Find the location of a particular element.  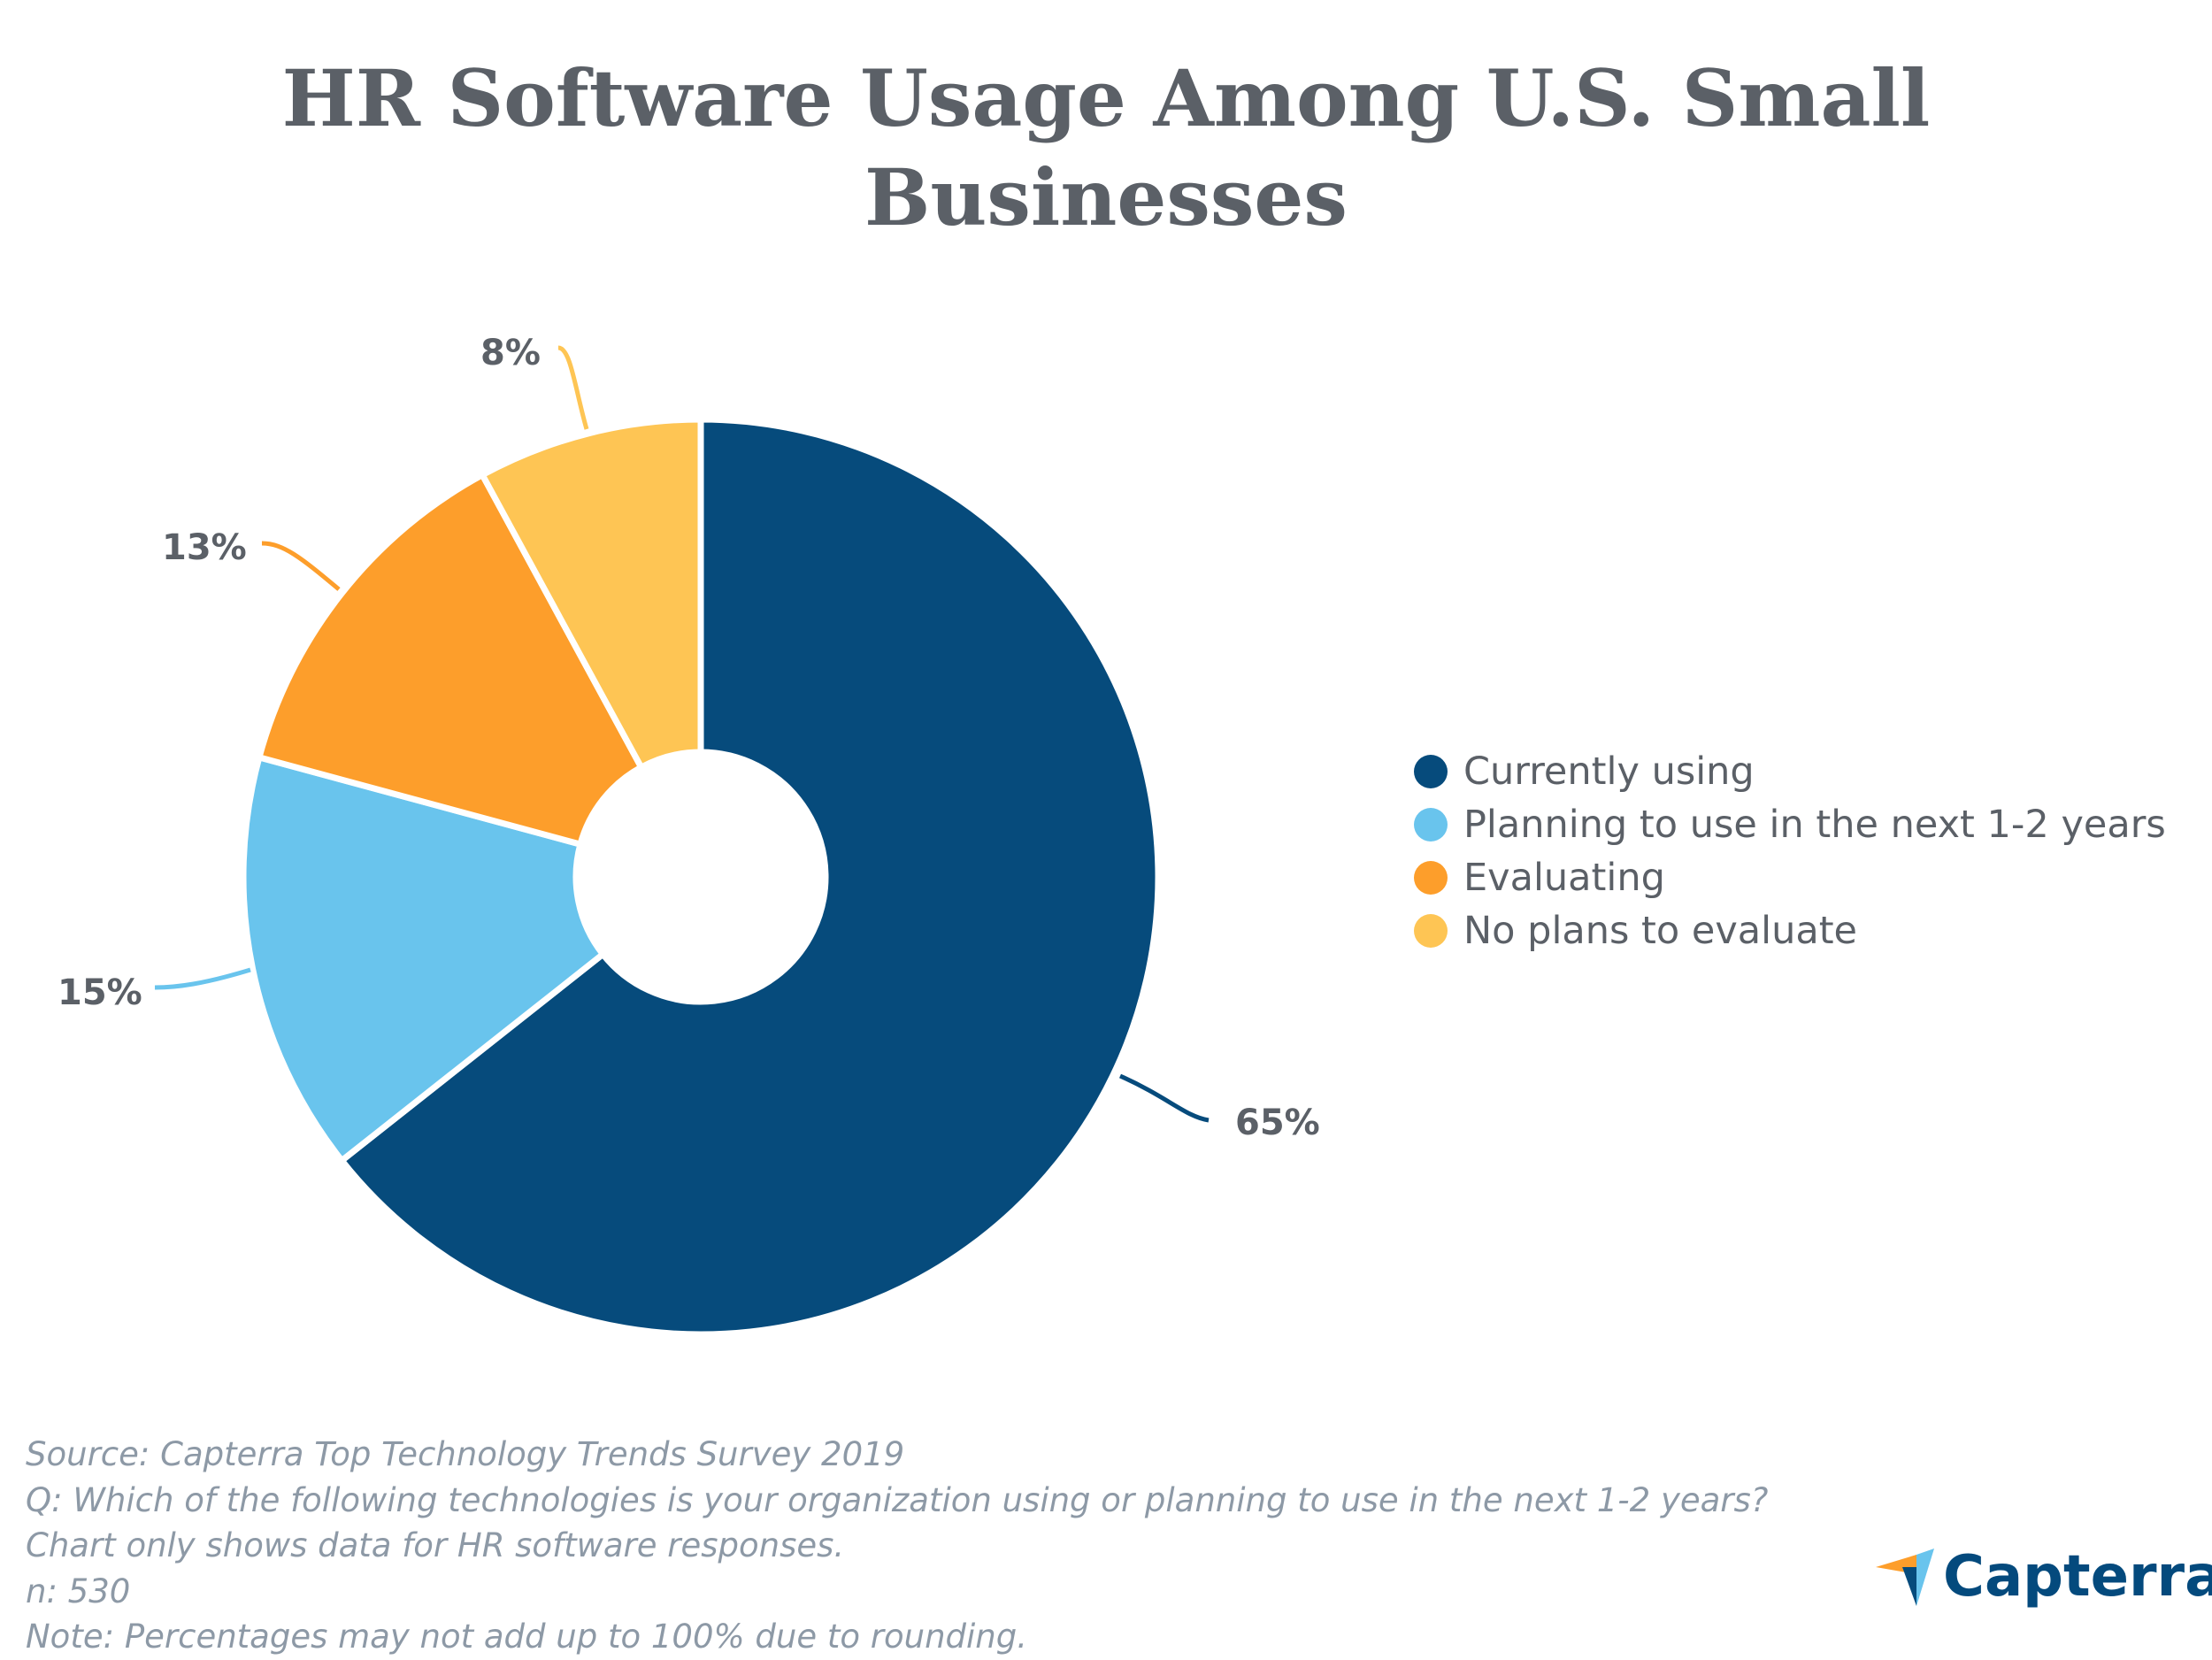

slice-evaluating is located at coordinates (451, 659).